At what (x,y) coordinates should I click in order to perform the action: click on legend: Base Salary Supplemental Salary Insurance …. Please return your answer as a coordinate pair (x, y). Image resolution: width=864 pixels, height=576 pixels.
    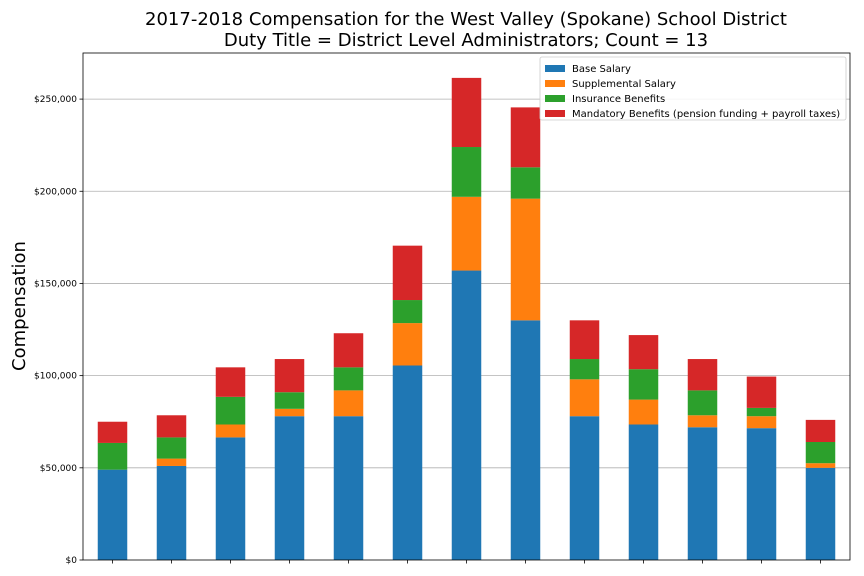
    Looking at the image, I should click on (693, 88).